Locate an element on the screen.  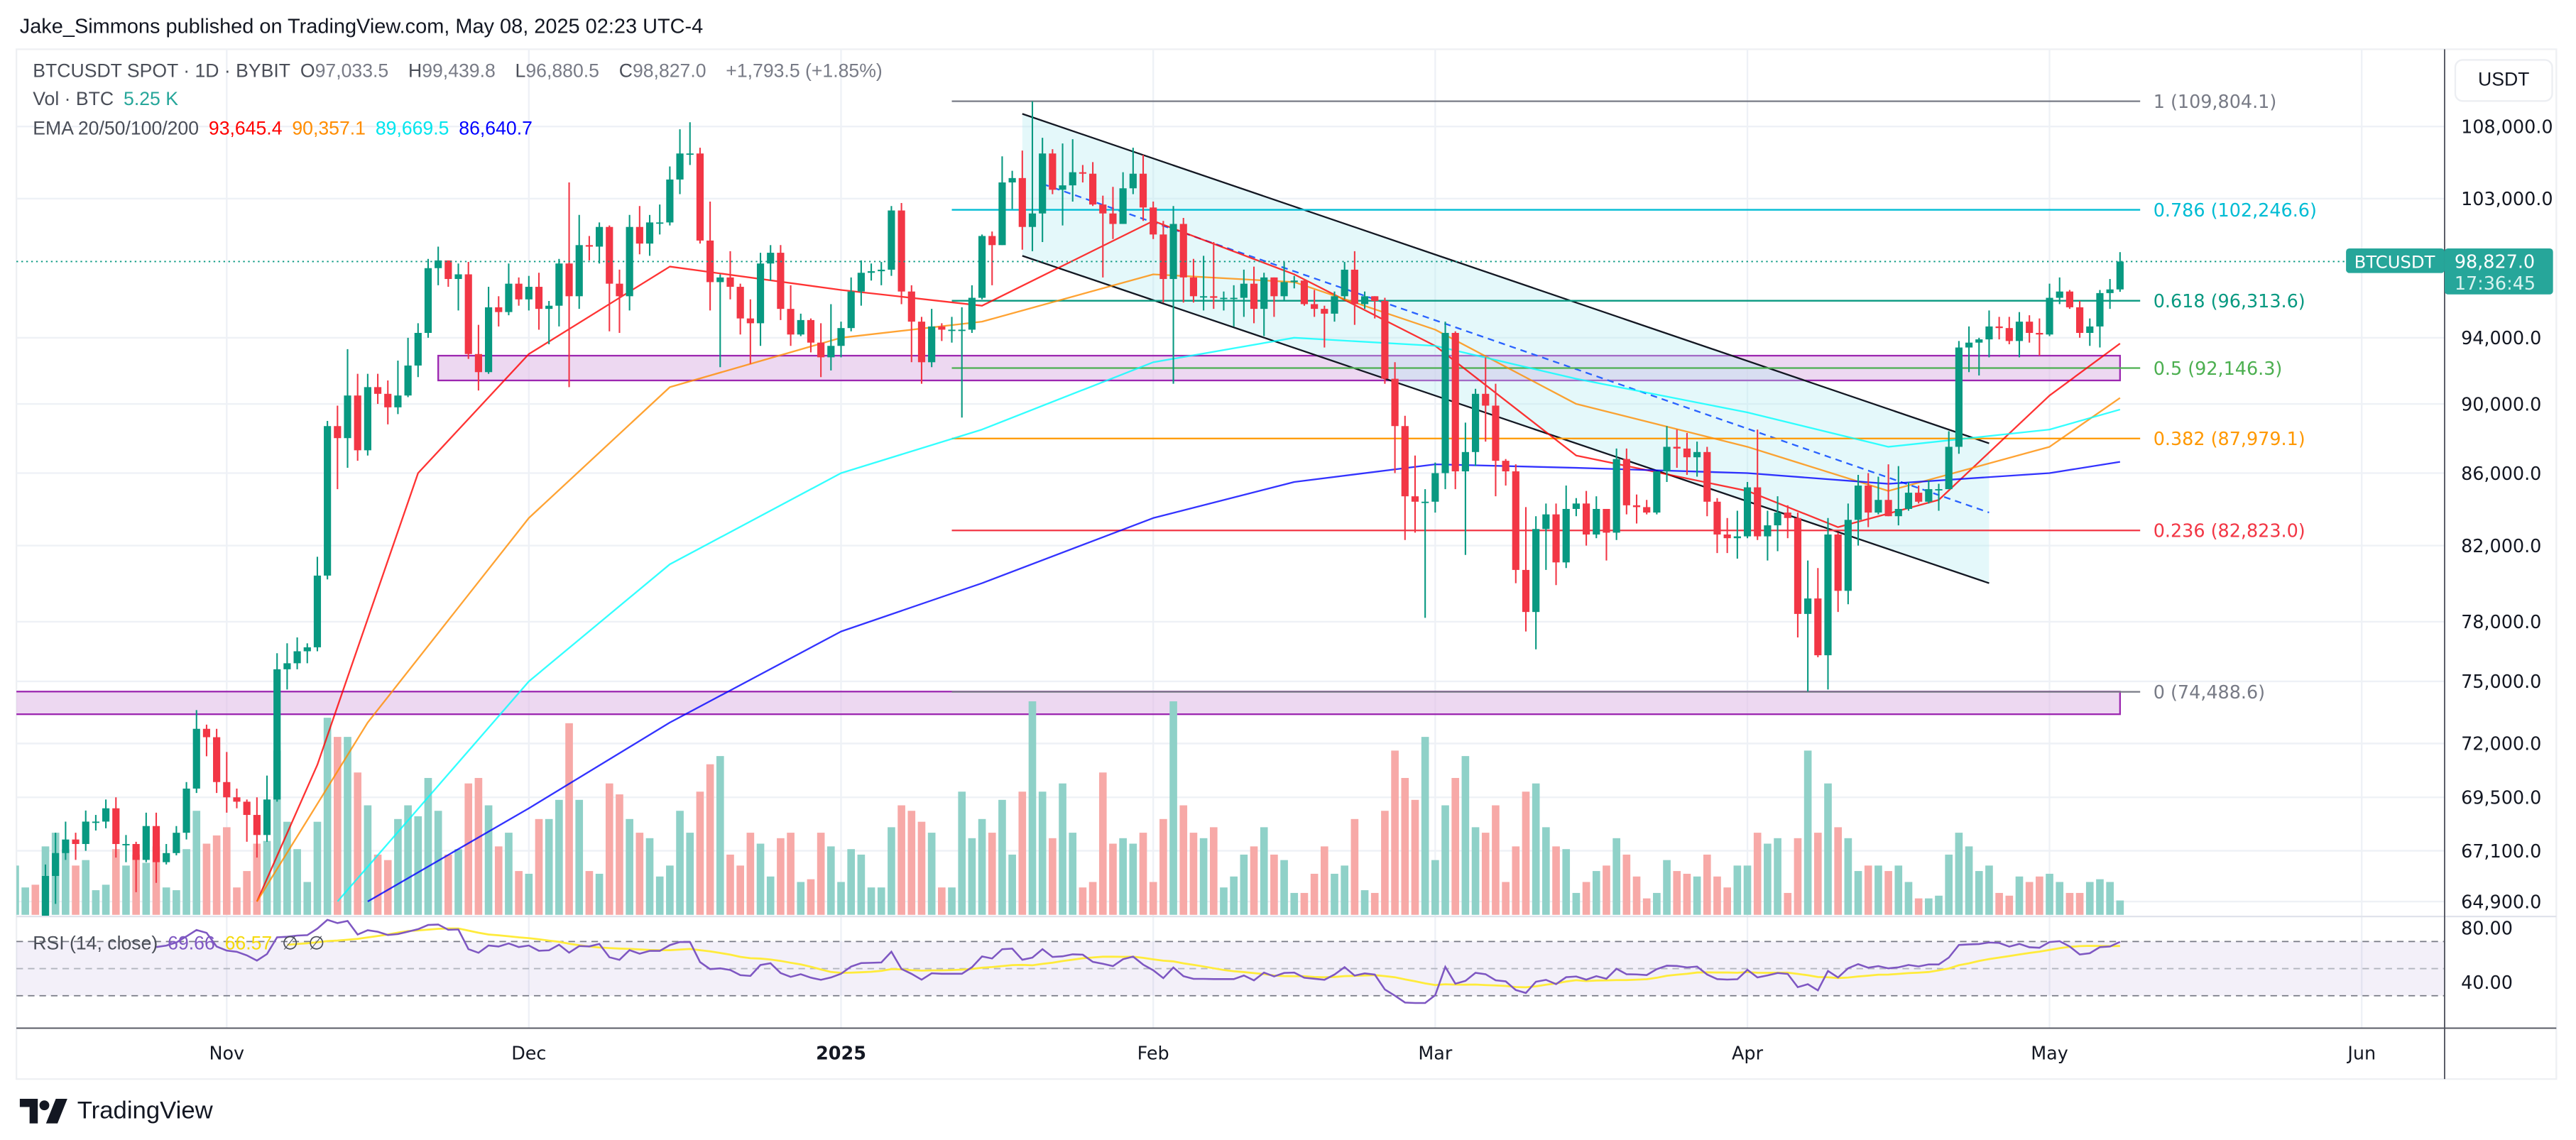
time-tick-label: Nov is located at coordinates (226, 1053).